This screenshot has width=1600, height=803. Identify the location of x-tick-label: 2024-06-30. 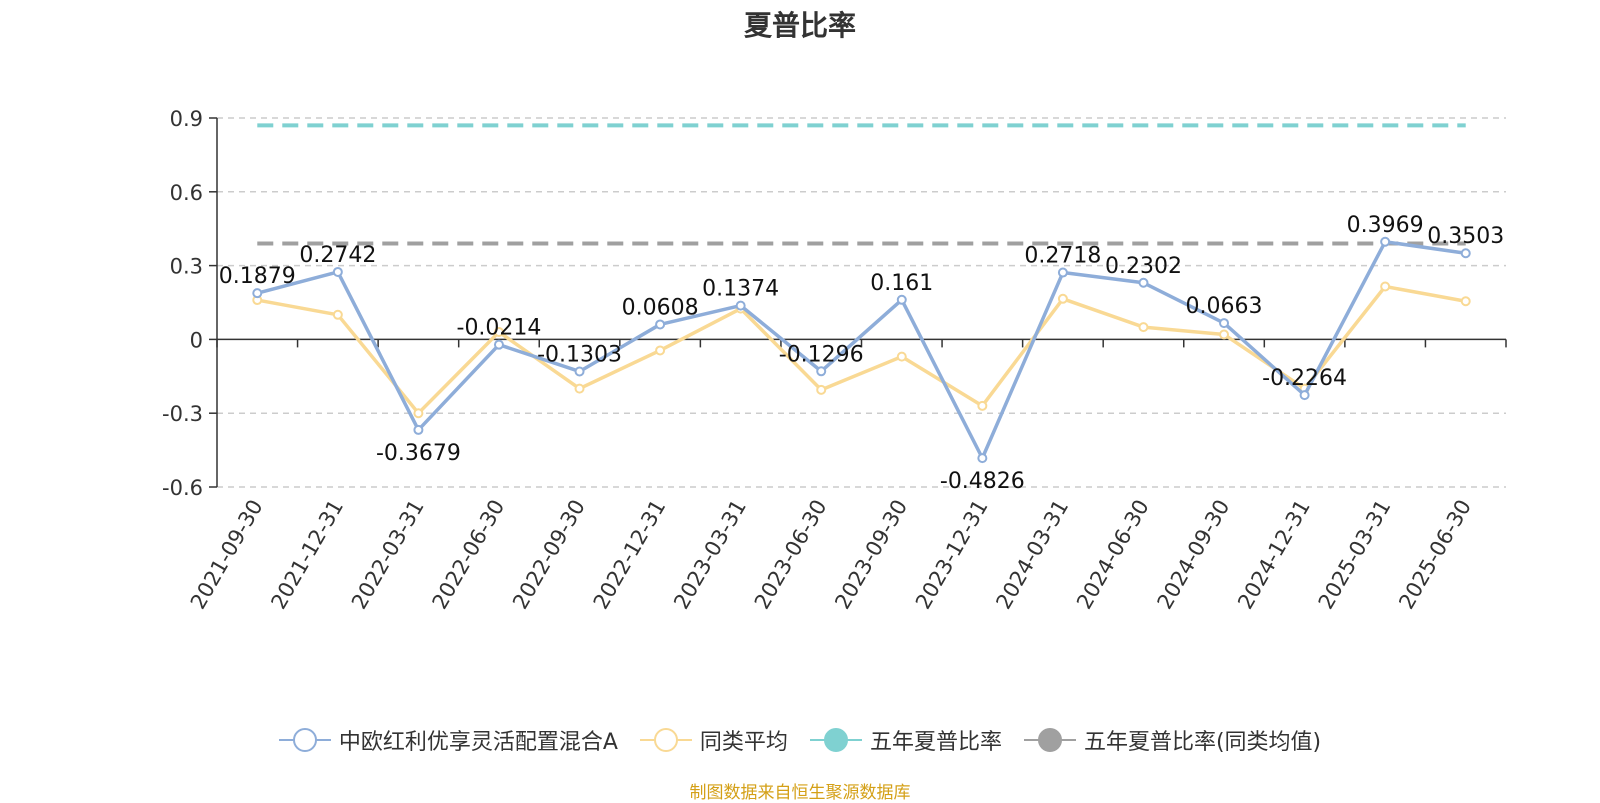
(1113, 555).